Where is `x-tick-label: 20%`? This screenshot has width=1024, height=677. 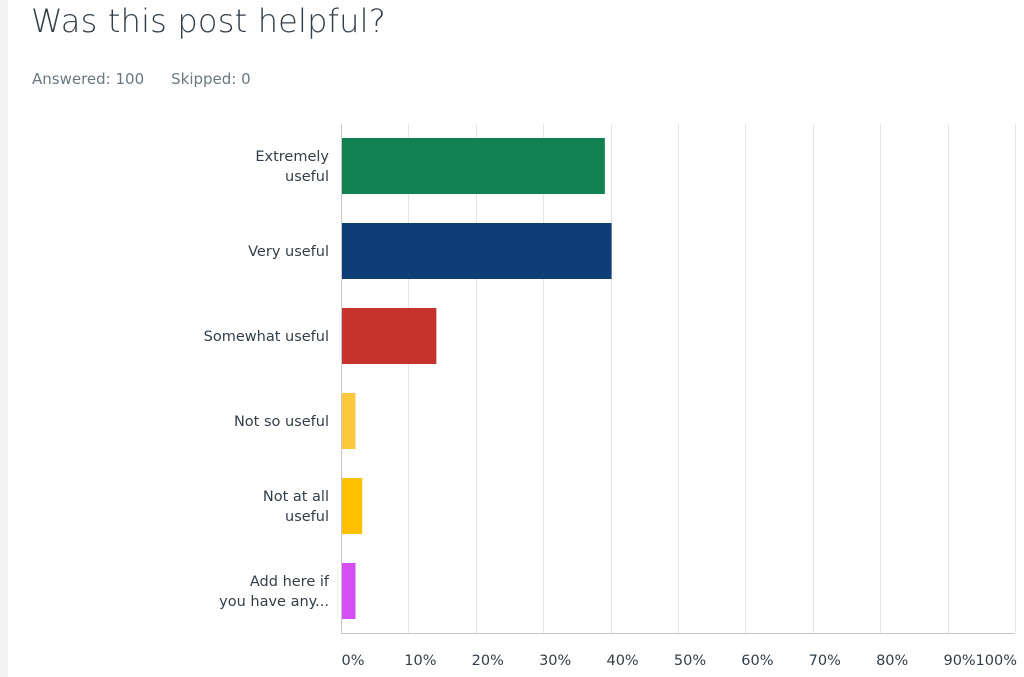 x-tick-label: 20% is located at coordinates (488, 661).